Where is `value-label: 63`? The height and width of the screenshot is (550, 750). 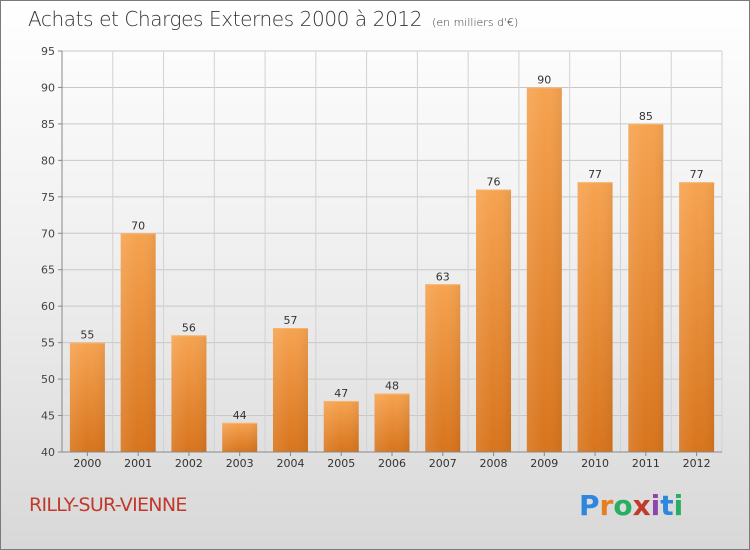 value-label: 63 is located at coordinates (443, 276).